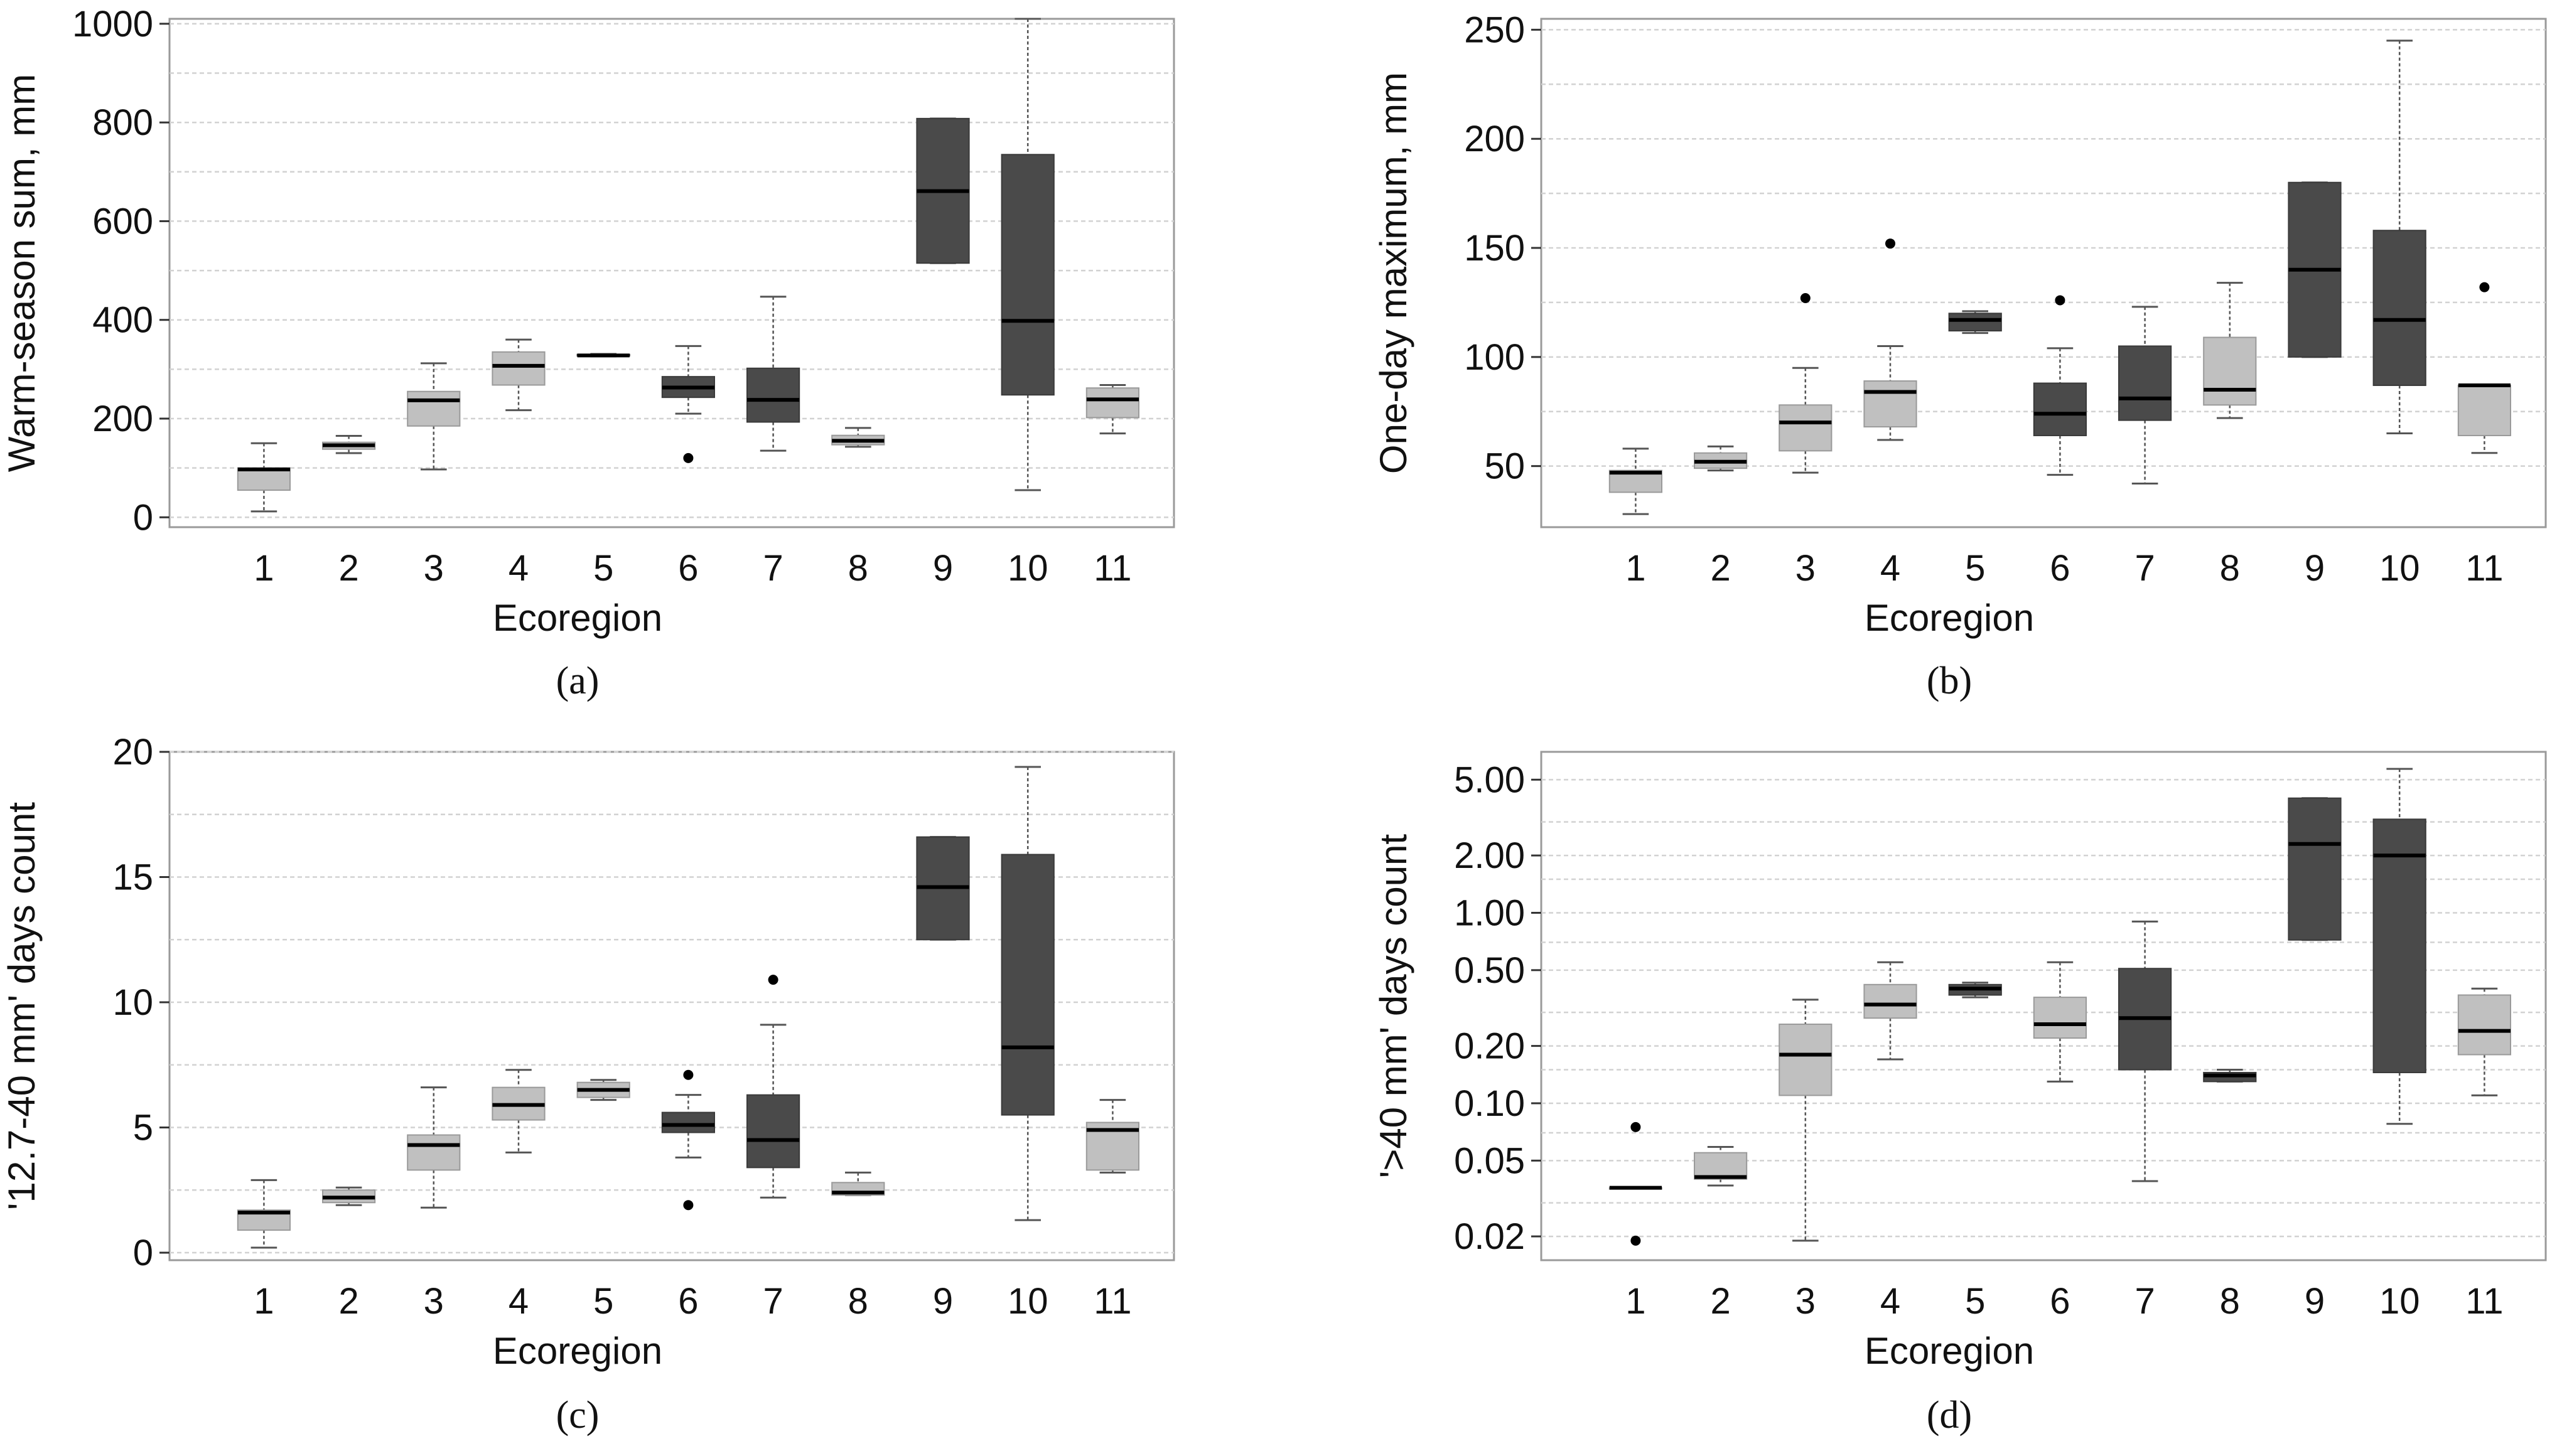  I want to click on x-ticks-a: 1 2 3 4 5 6 7 8 9 10 11, so click(692, 568).